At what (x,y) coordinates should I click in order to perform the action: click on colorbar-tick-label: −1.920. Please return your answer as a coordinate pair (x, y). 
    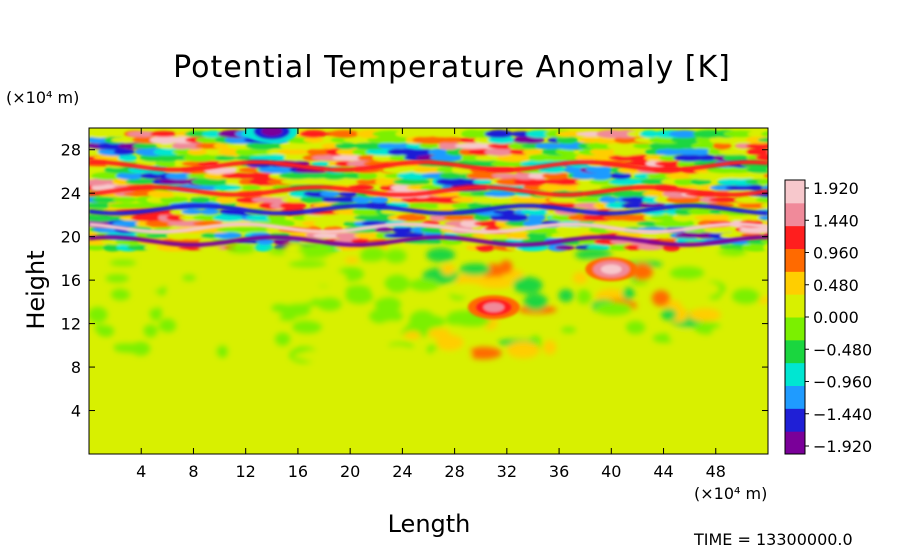
    Looking at the image, I should click on (842, 446).